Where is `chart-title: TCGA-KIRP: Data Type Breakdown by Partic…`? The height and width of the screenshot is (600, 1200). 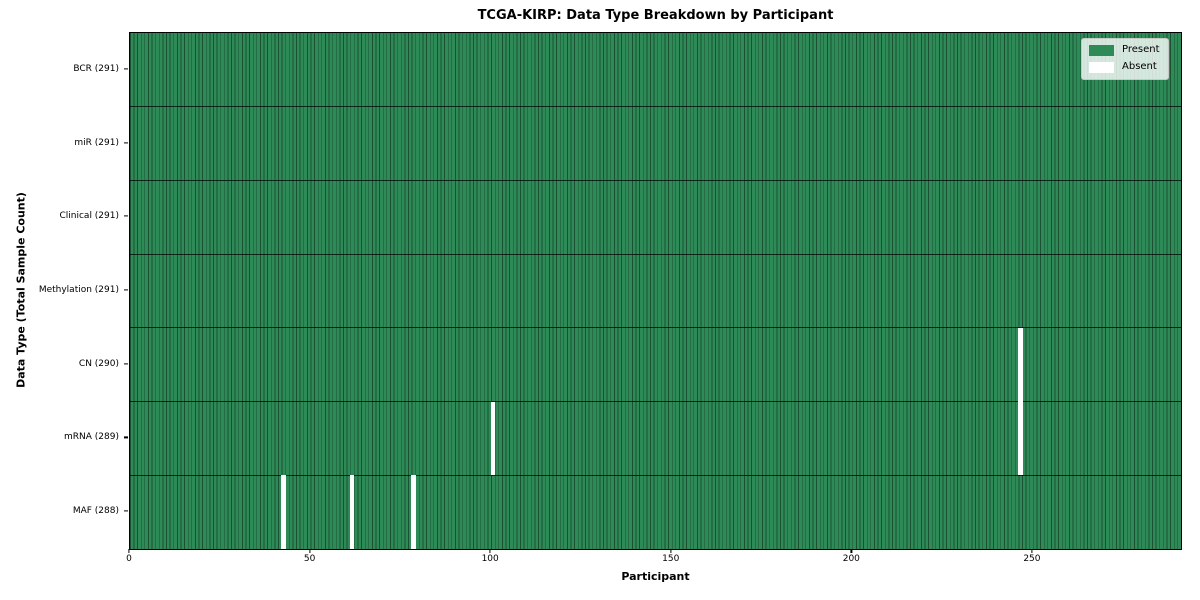
chart-title: TCGA-KIRP: Data Type Breakdown by Partic… is located at coordinates (655, 15).